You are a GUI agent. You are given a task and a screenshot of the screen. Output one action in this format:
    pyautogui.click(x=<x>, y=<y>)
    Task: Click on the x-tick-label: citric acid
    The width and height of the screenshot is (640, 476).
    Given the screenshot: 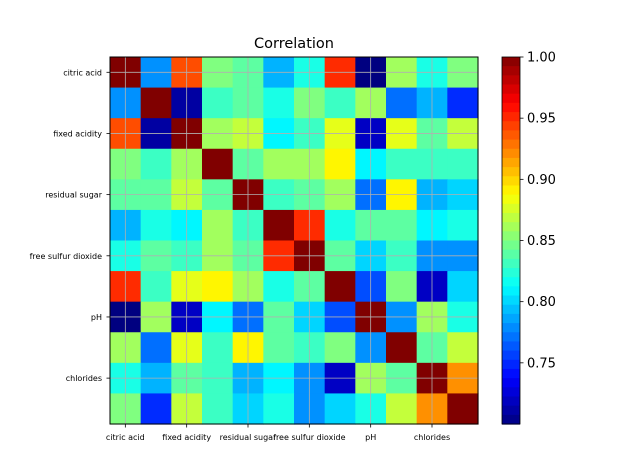 What is the action you would take?
    pyautogui.click(x=125, y=437)
    